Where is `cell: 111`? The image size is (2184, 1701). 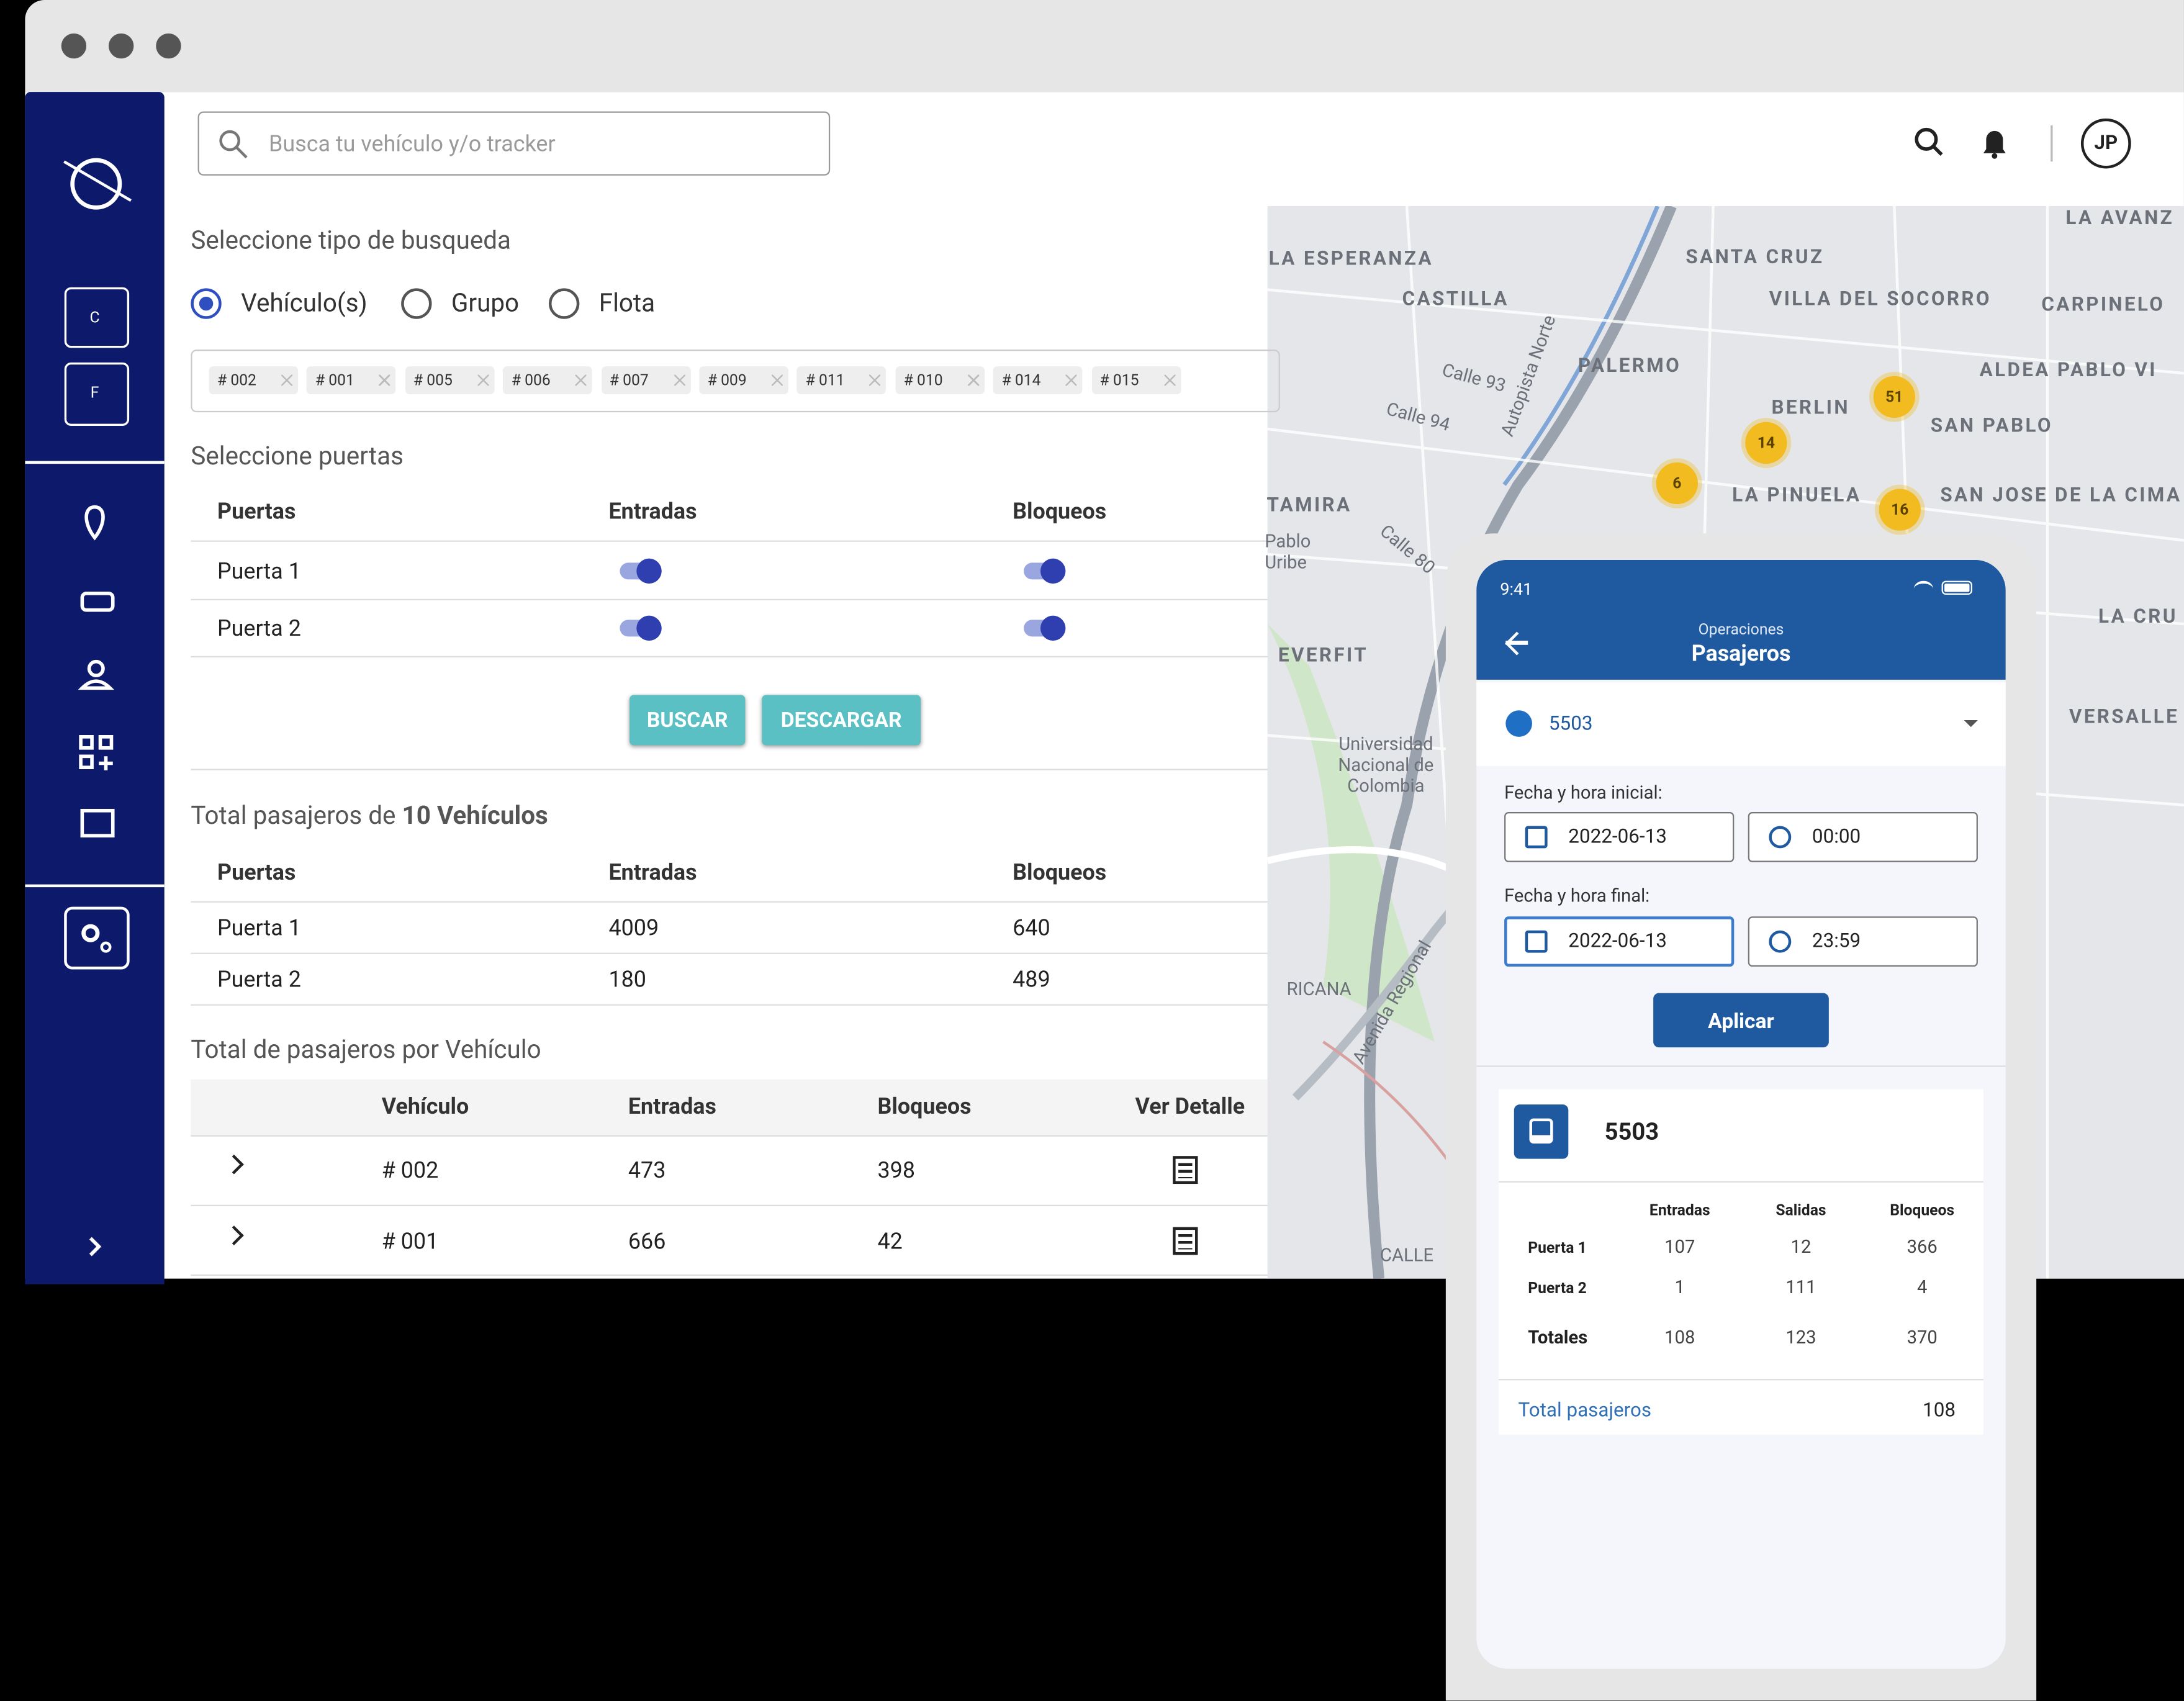 cell: 111 is located at coordinates (1800, 1288).